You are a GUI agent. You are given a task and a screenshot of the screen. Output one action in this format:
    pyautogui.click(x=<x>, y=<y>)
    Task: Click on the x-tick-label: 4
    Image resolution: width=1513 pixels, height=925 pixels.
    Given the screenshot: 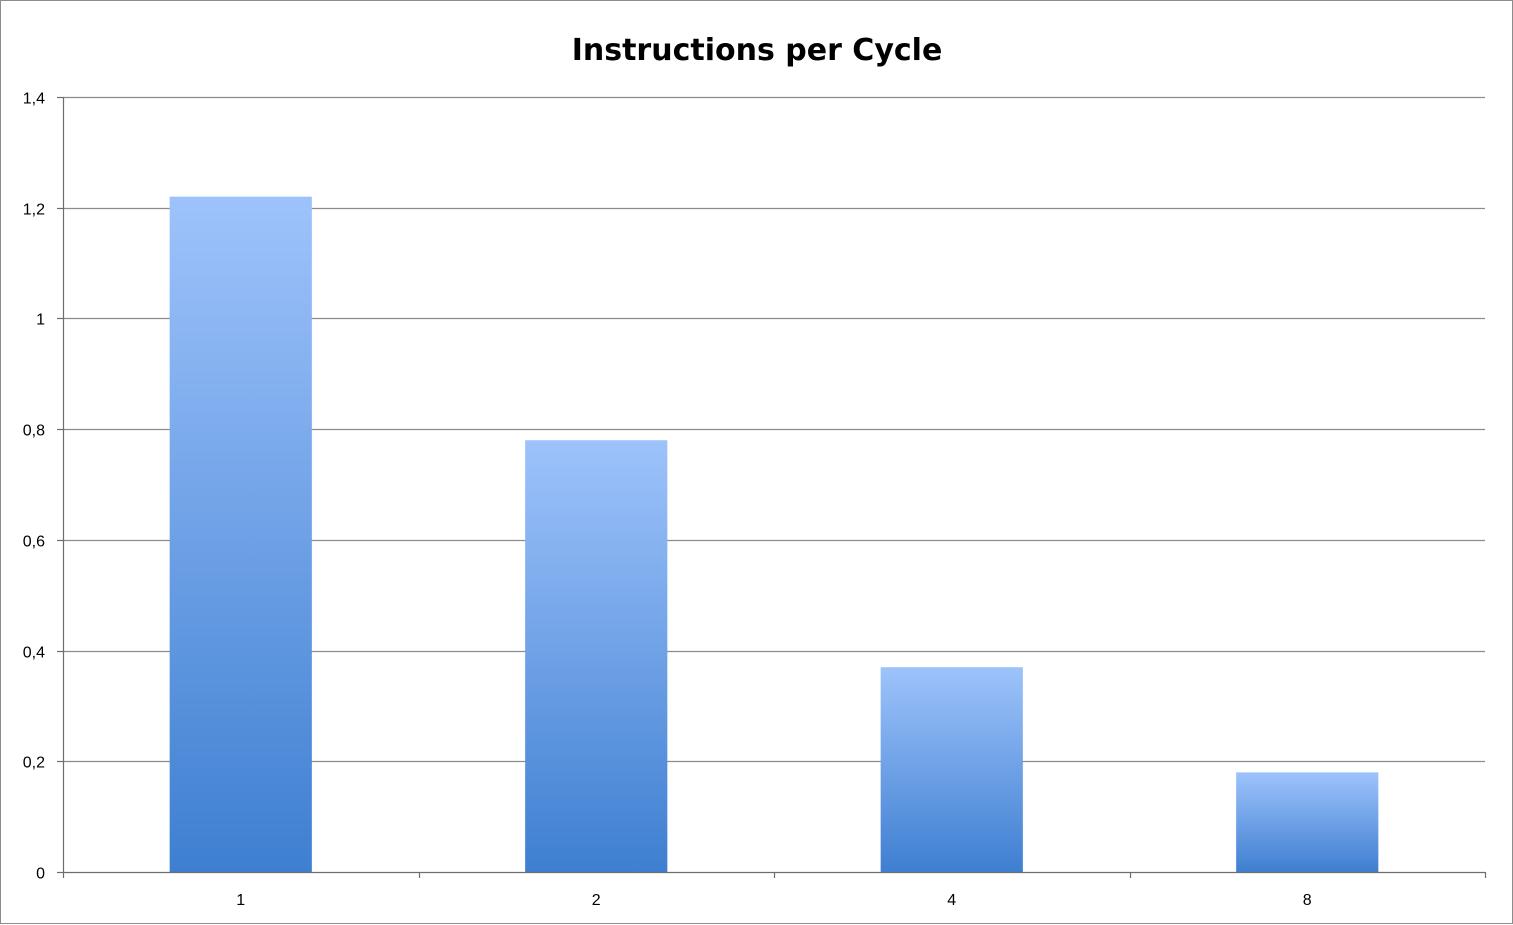 What is the action you would take?
    pyautogui.click(x=951, y=900)
    